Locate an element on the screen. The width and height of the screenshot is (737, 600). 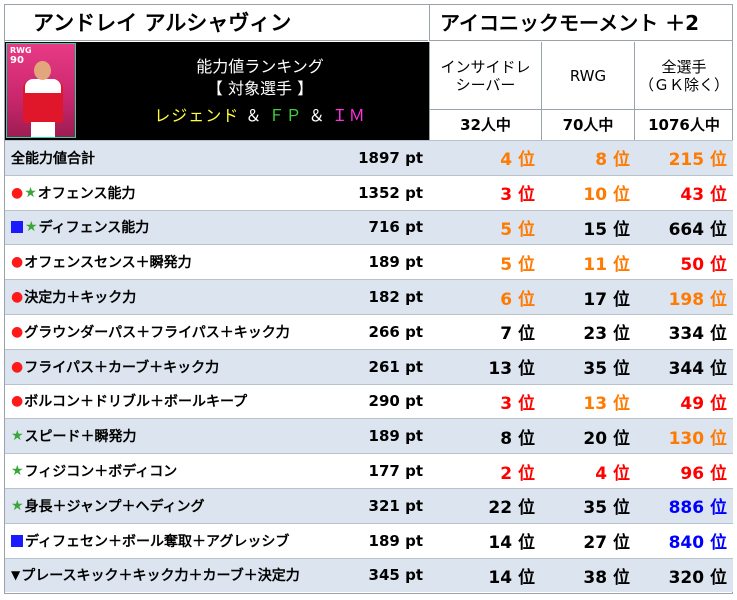
table-row: ● オフェンスセンス＋瞬発力 189 pt 5 位 11 位 50 位 is located at coordinates (369, 262).